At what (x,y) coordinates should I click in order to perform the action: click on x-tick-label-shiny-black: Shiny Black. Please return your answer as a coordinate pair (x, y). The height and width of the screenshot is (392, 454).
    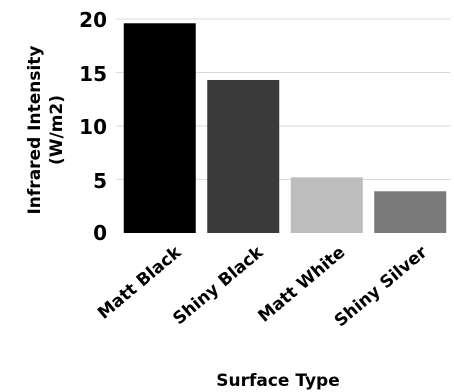
    Looking at the image, I should click on (218, 285).